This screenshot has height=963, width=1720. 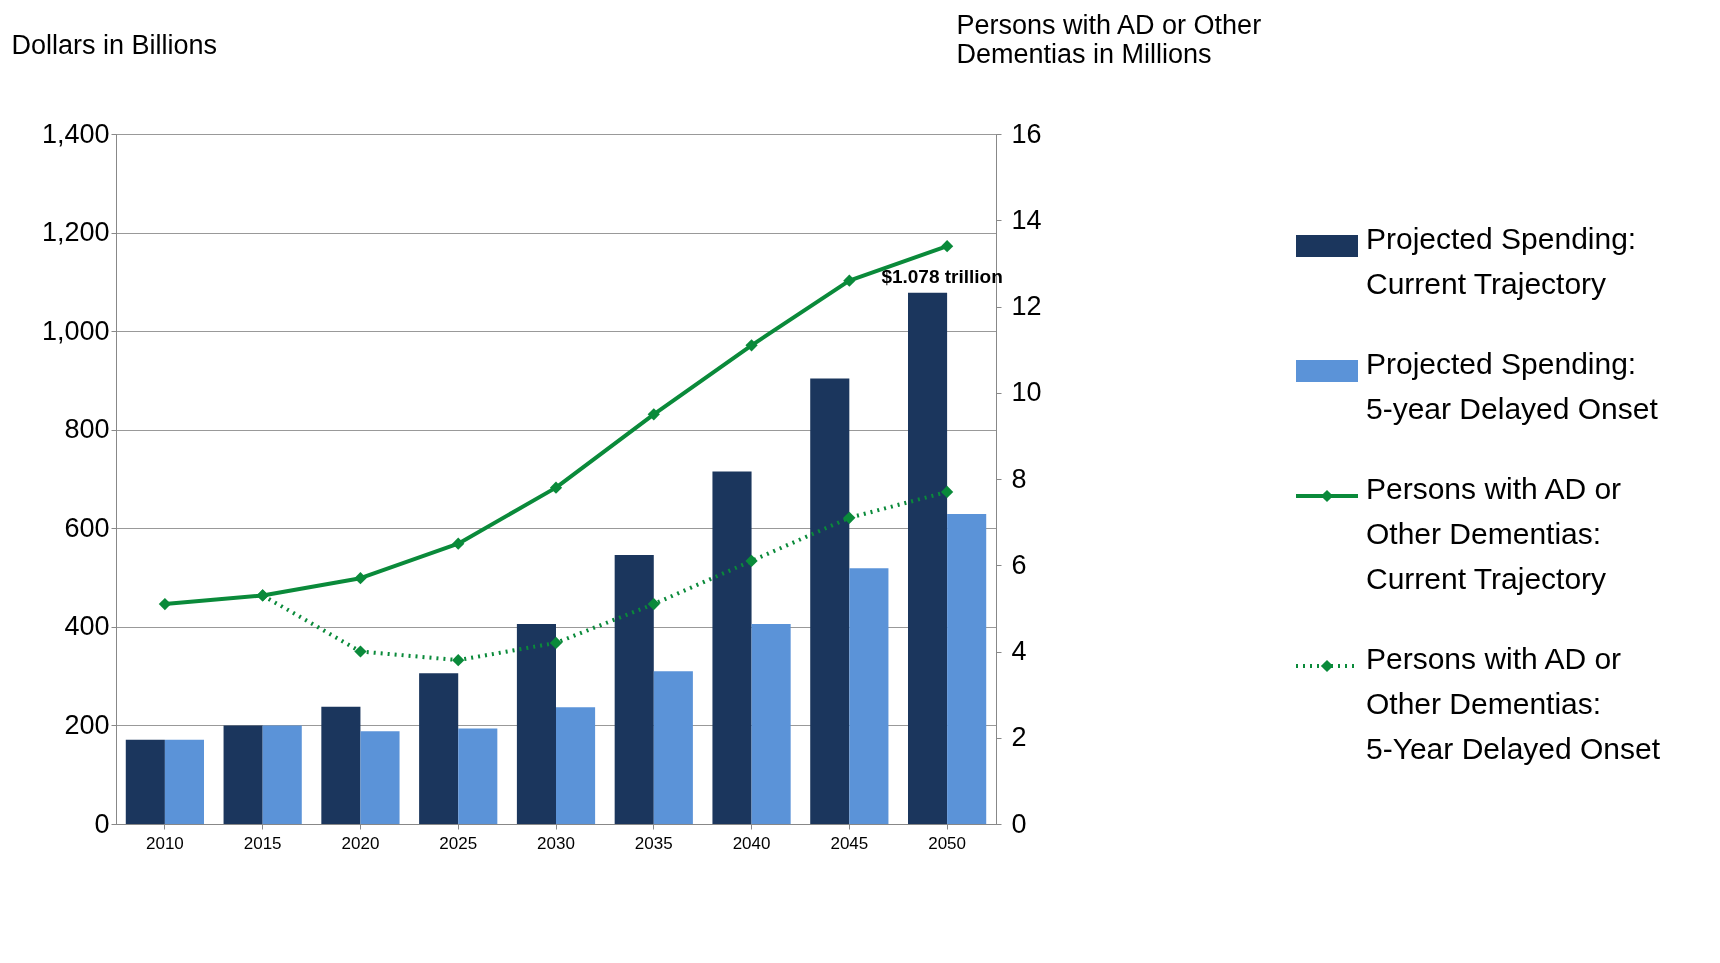 I want to click on legend-label: Persons with AD or Other Dementias: Current Trajectory, so click(x=1494, y=533).